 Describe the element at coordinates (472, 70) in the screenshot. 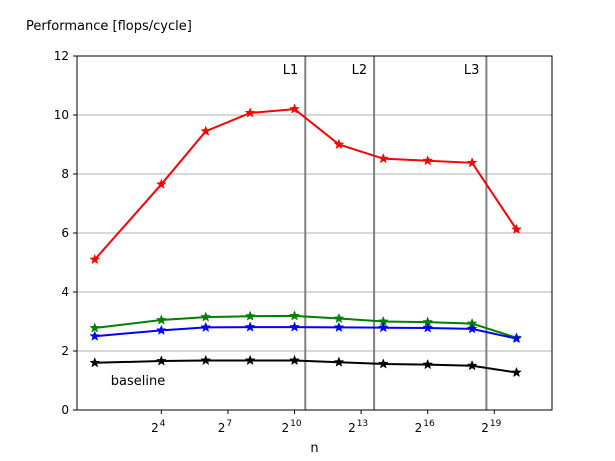

I see `cache-label-l3: L3` at that location.